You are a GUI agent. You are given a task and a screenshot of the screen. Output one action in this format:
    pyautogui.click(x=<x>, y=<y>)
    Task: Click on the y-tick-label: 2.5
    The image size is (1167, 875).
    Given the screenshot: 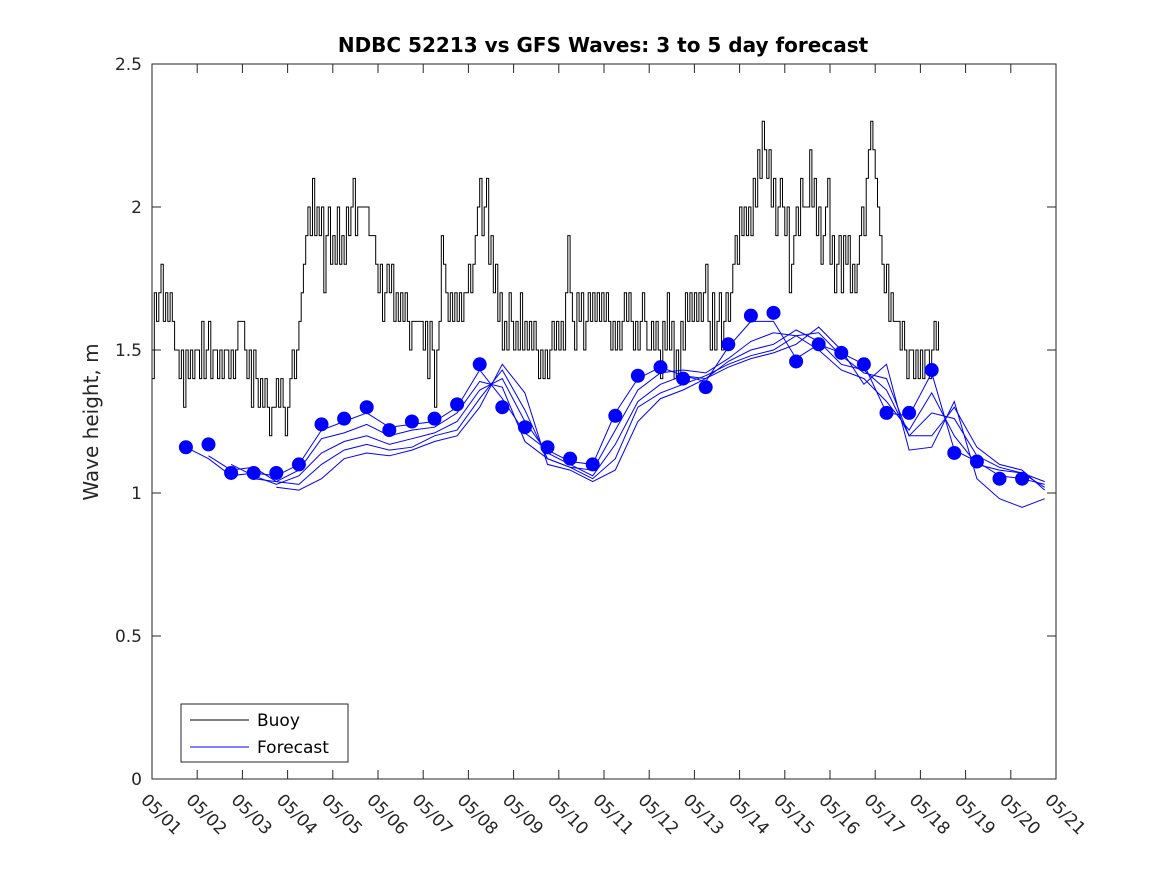 What is the action you would take?
    pyautogui.click(x=128, y=65)
    